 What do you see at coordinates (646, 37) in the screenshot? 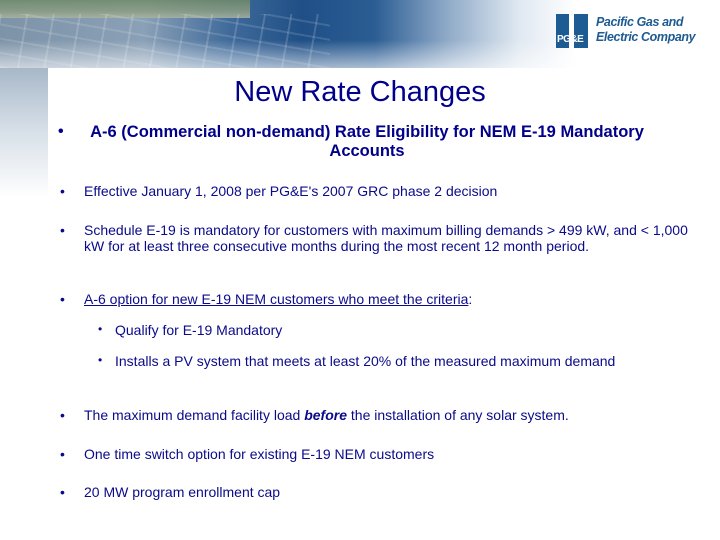
I see `logo-line-2: Electric Company` at bounding box center [646, 37].